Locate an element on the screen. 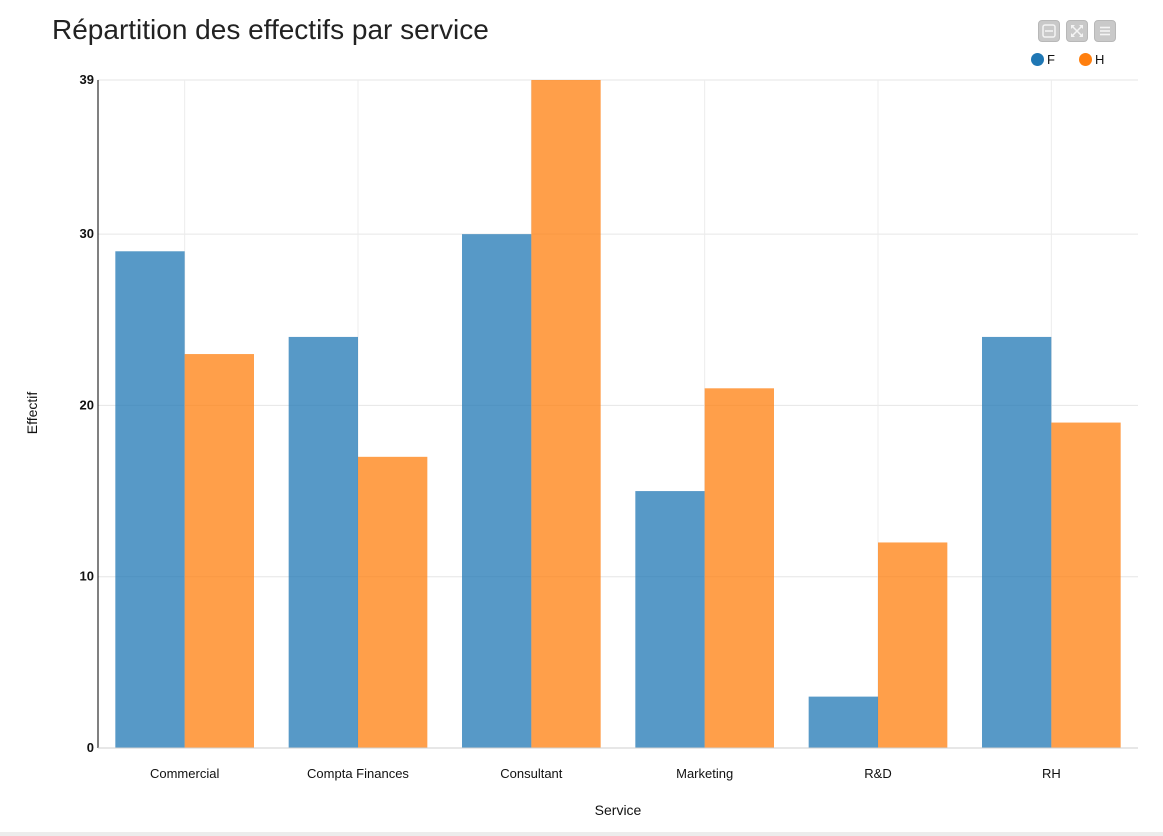 This screenshot has height=836, width=1163. x-tick-label: Commercial is located at coordinates (184, 773).